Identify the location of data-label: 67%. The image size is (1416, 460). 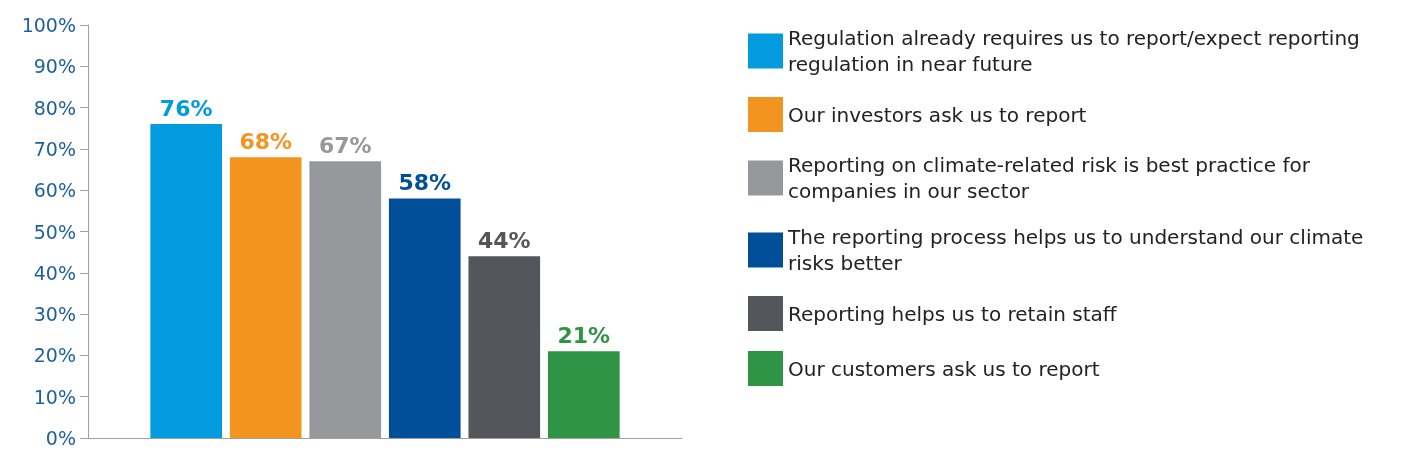
(345, 145).